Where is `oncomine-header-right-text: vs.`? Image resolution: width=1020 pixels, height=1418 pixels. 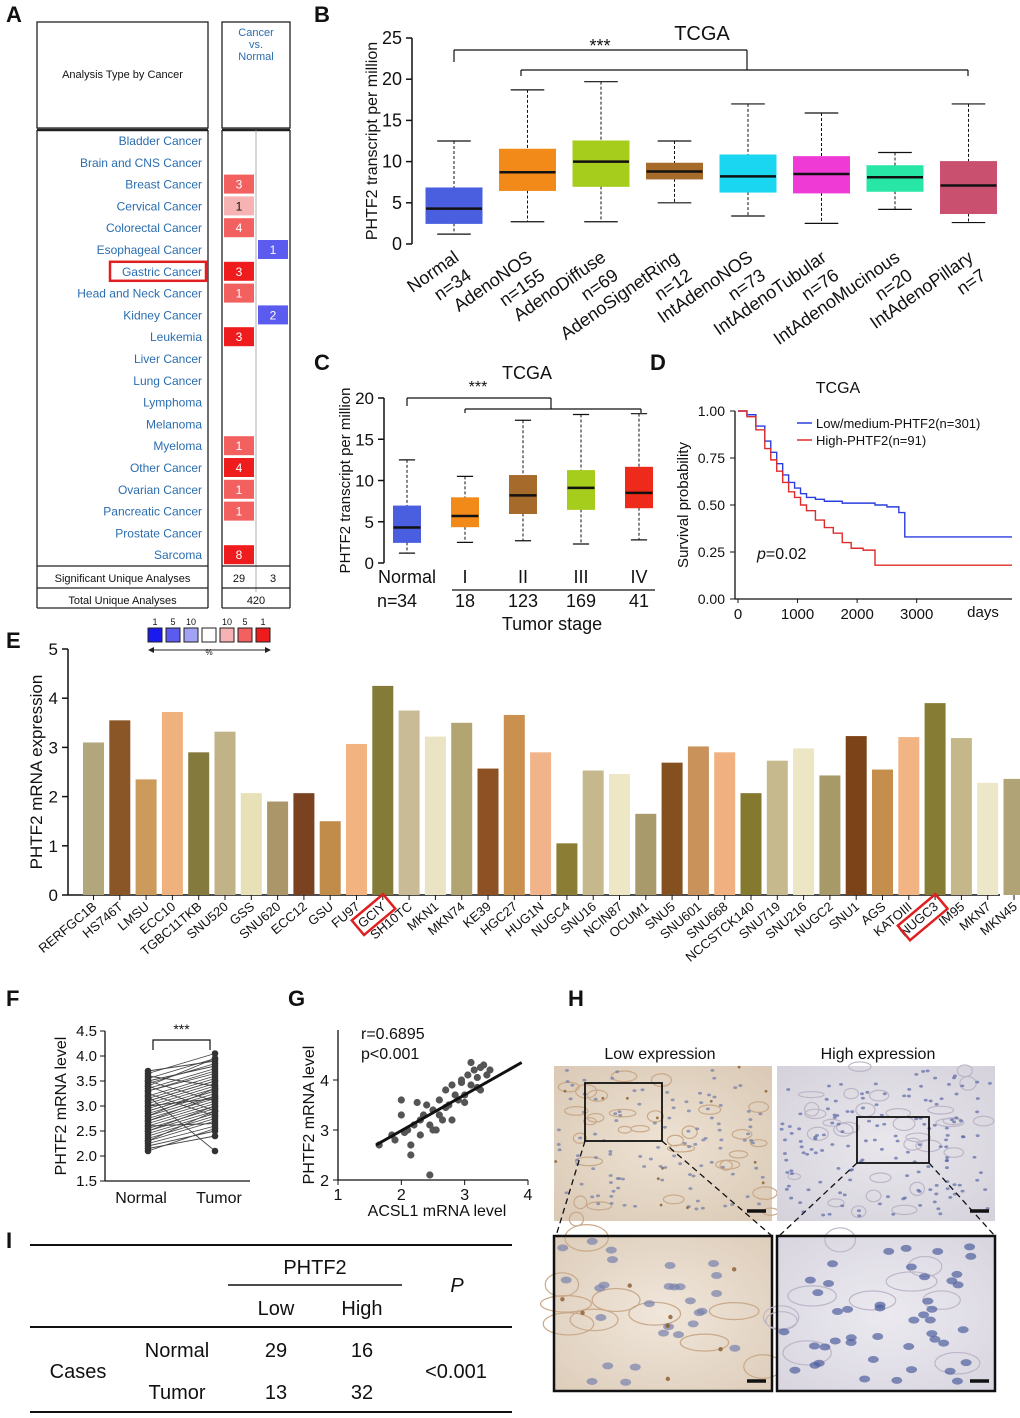 oncomine-header-right-text: vs. is located at coordinates (256, 45).